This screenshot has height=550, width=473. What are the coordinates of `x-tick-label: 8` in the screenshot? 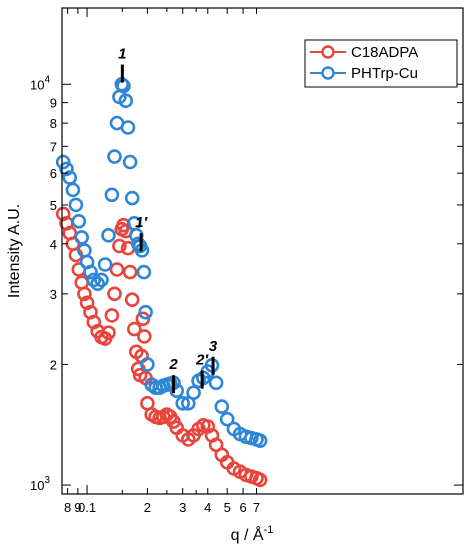 It's located at (67, 507).